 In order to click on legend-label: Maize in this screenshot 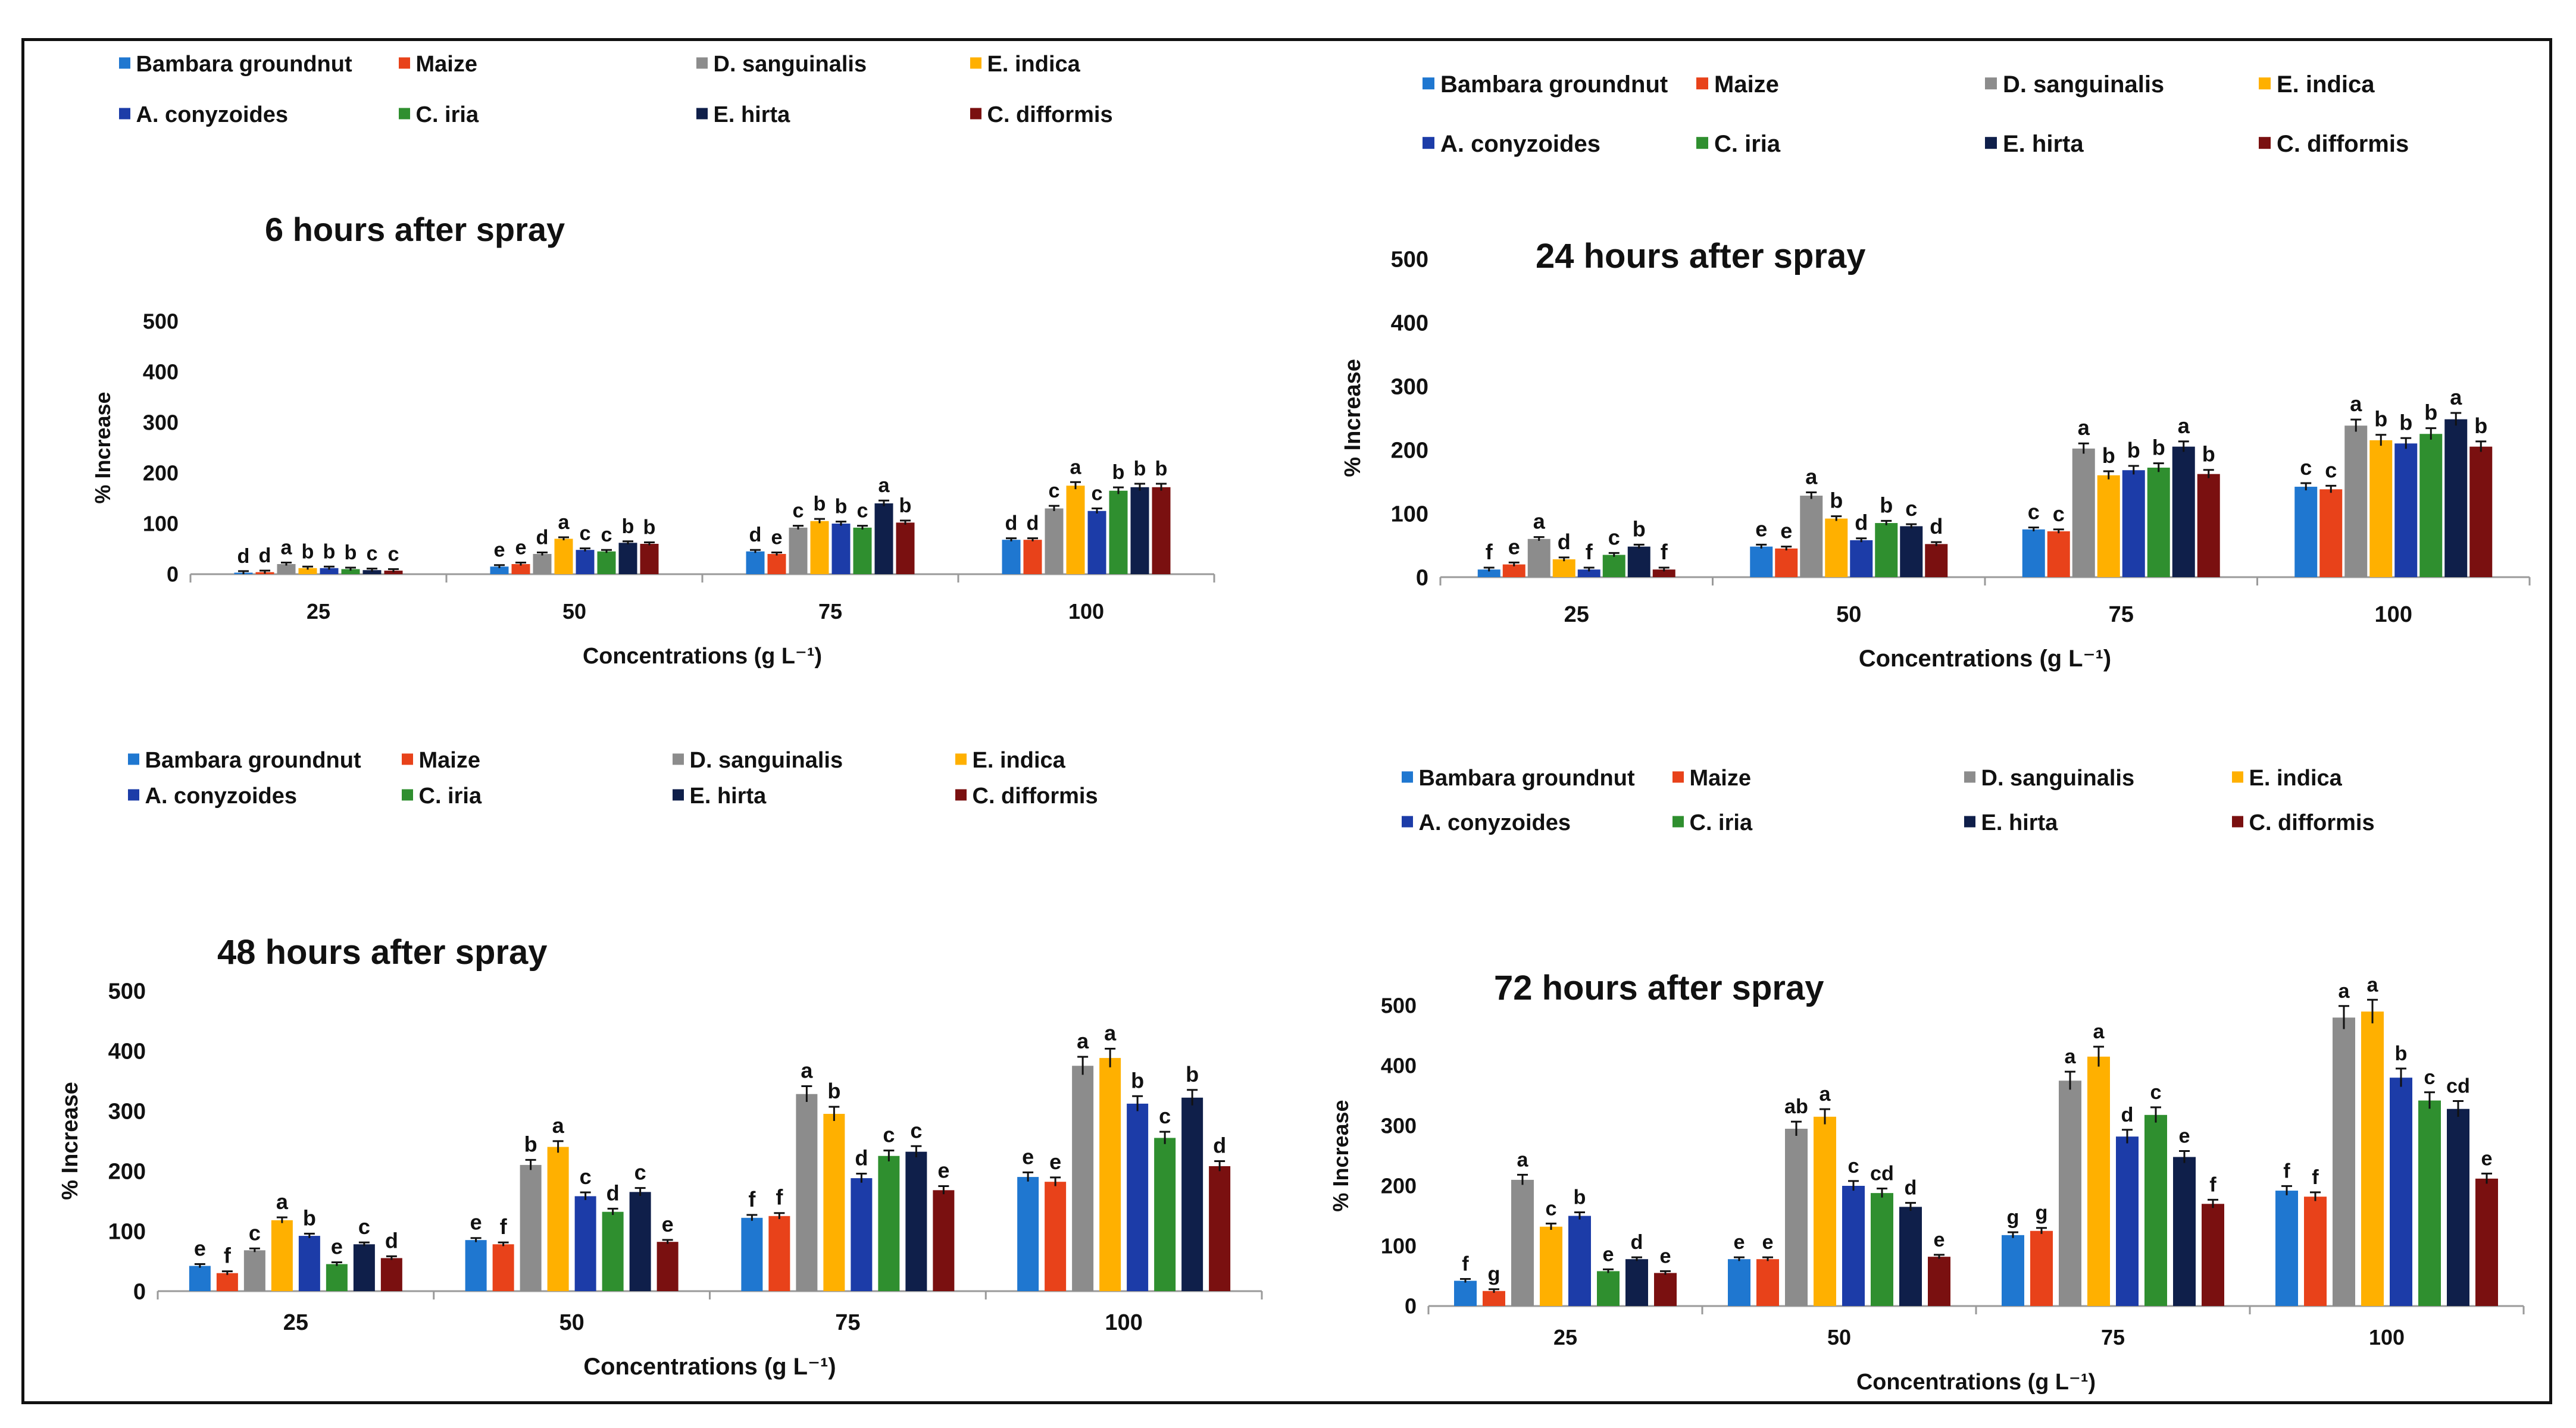, I will do `click(446, 64)`.